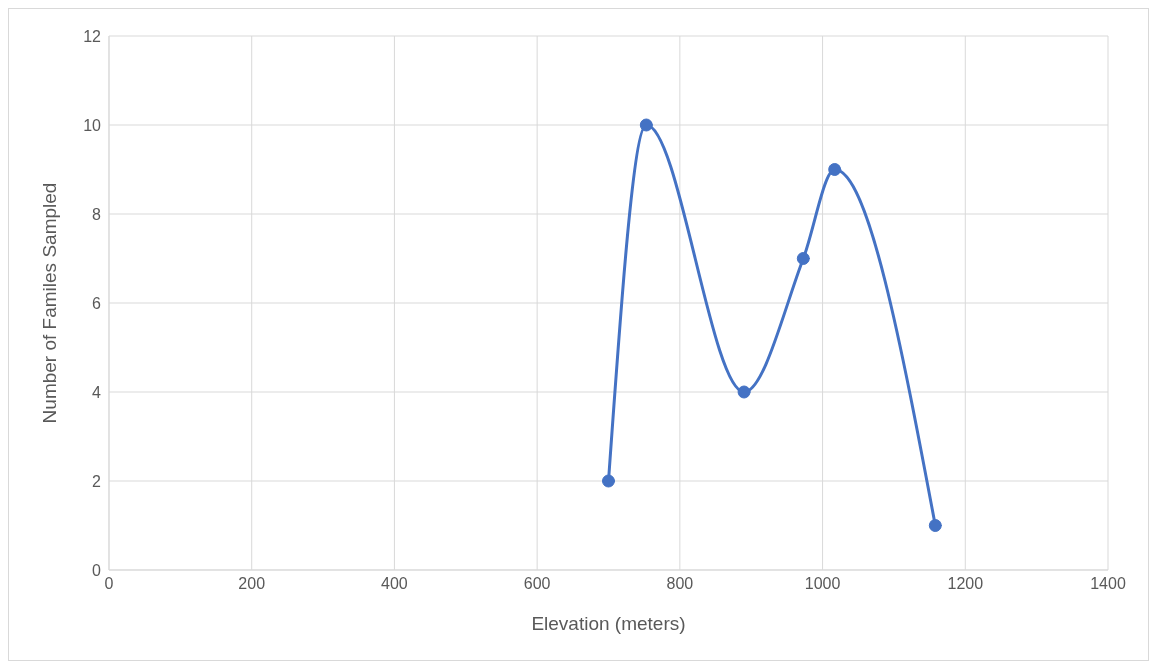  Describe the element at coordinates (97, 481) in the screenshot. I see `y-tick-label: 2` at that location.